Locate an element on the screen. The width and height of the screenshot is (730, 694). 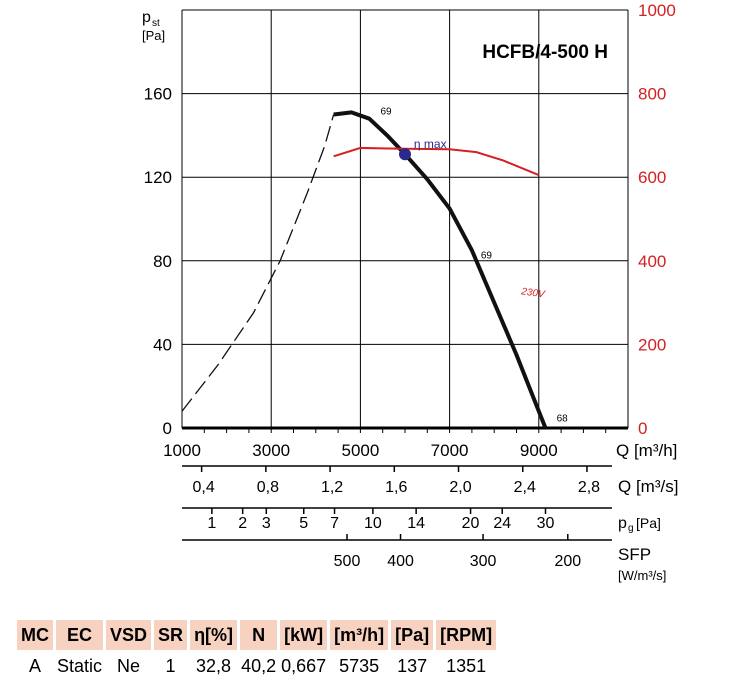
header-ec: EC is located at coordinates (80, 635).